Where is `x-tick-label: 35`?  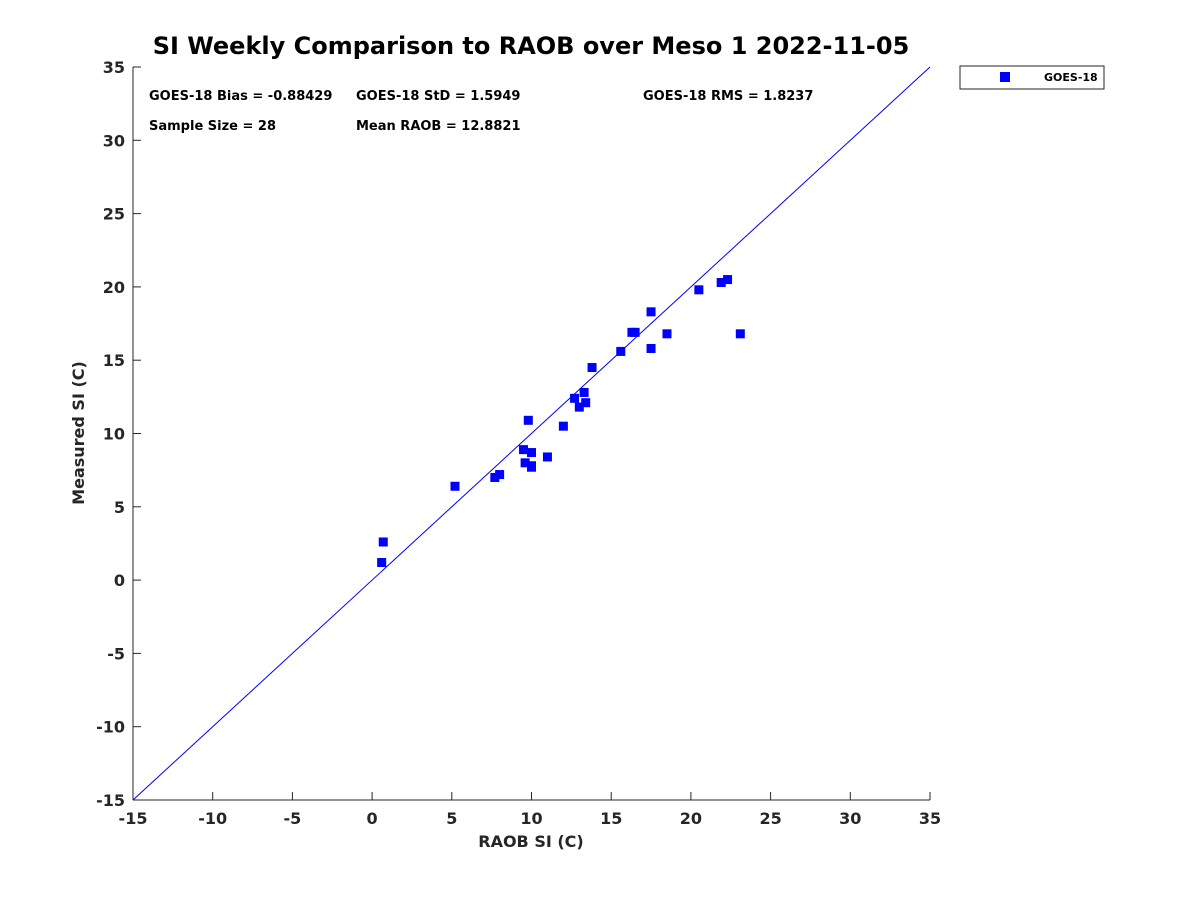 x-tick-label: 35 is located at coordinates (930, 818).